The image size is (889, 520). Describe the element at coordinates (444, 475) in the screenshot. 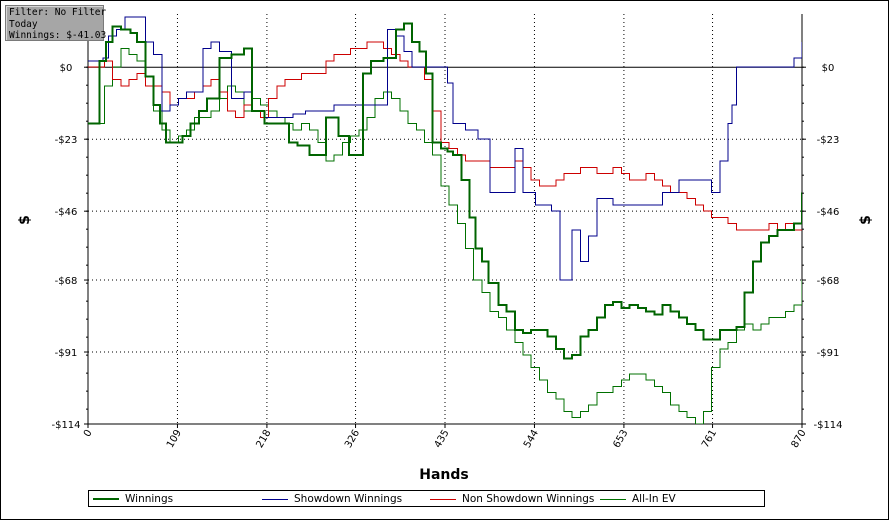

I see `x-axis-label: Hands` at that location.